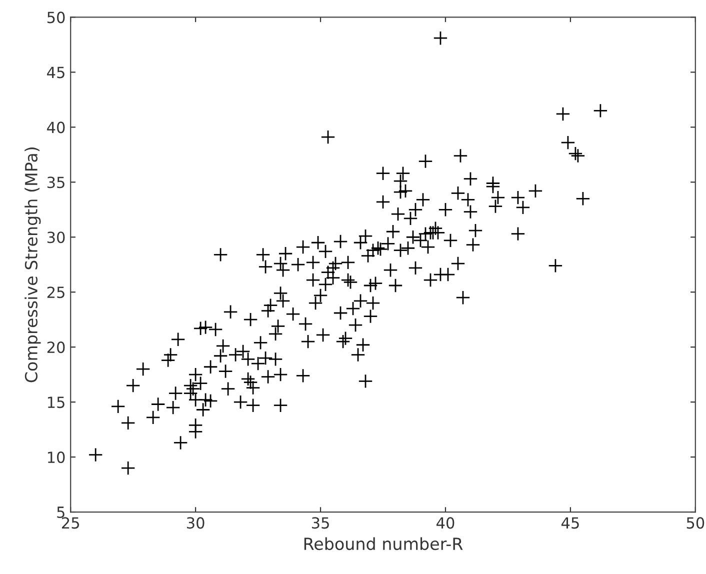 This screenshot has height=574, width=706. What do you see at coordinates (56, 238) in the screenshot?
I see `y-tick-label: 30` at bounding box center [56, 238].